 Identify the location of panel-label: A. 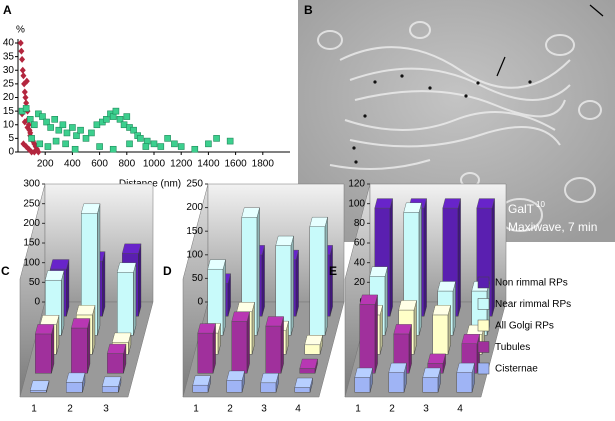
(7, 10).